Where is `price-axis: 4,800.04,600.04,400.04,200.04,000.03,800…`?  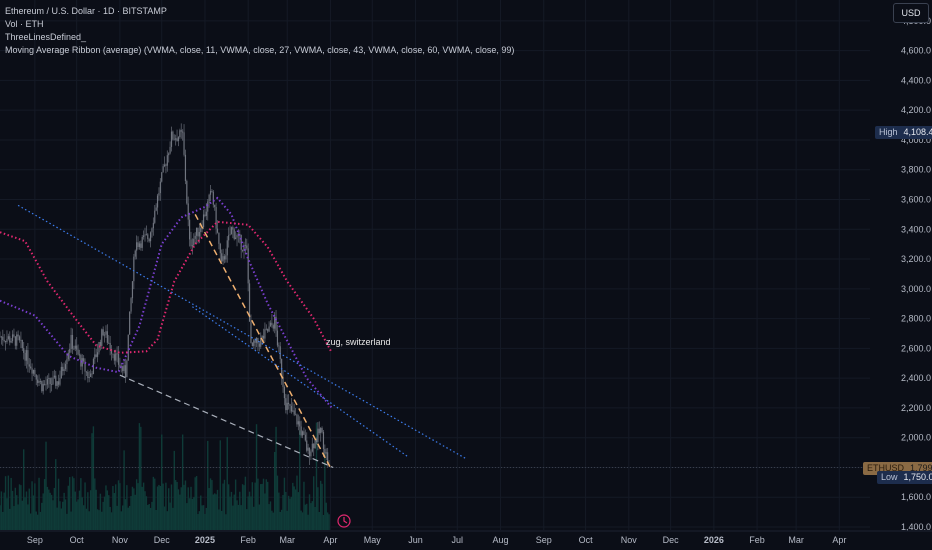
price-axis: 4,800.04,600.04,400.04,200.04,000.03,800… is located at coordinates (901, 275).